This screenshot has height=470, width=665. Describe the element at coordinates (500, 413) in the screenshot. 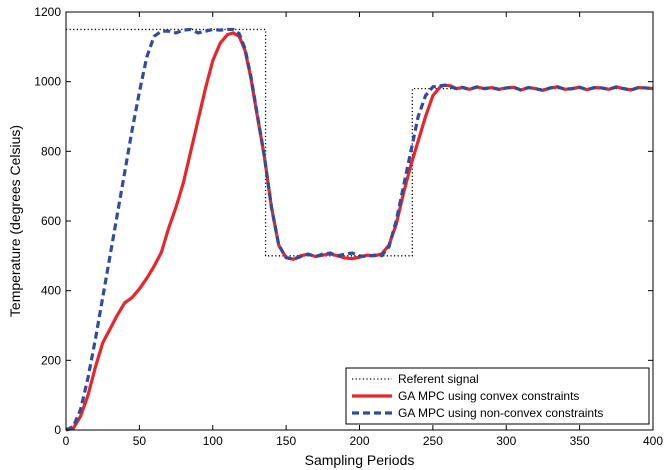

I see `legend-entry-label: GA MPC using non-convex constraints` at that location.